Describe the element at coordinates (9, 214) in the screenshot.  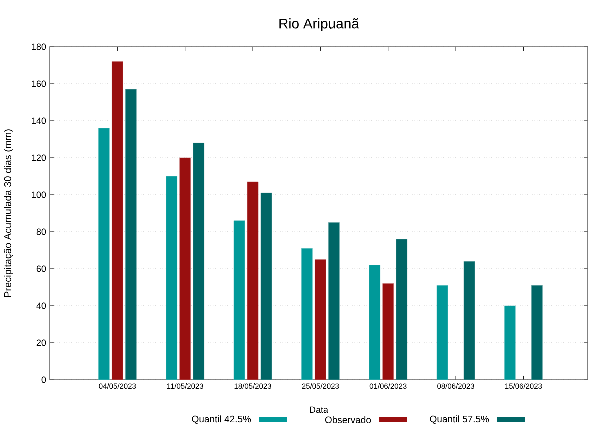
I see `y-axis-title: Precipitação Acumulada 30 dias (mm)` at that location.